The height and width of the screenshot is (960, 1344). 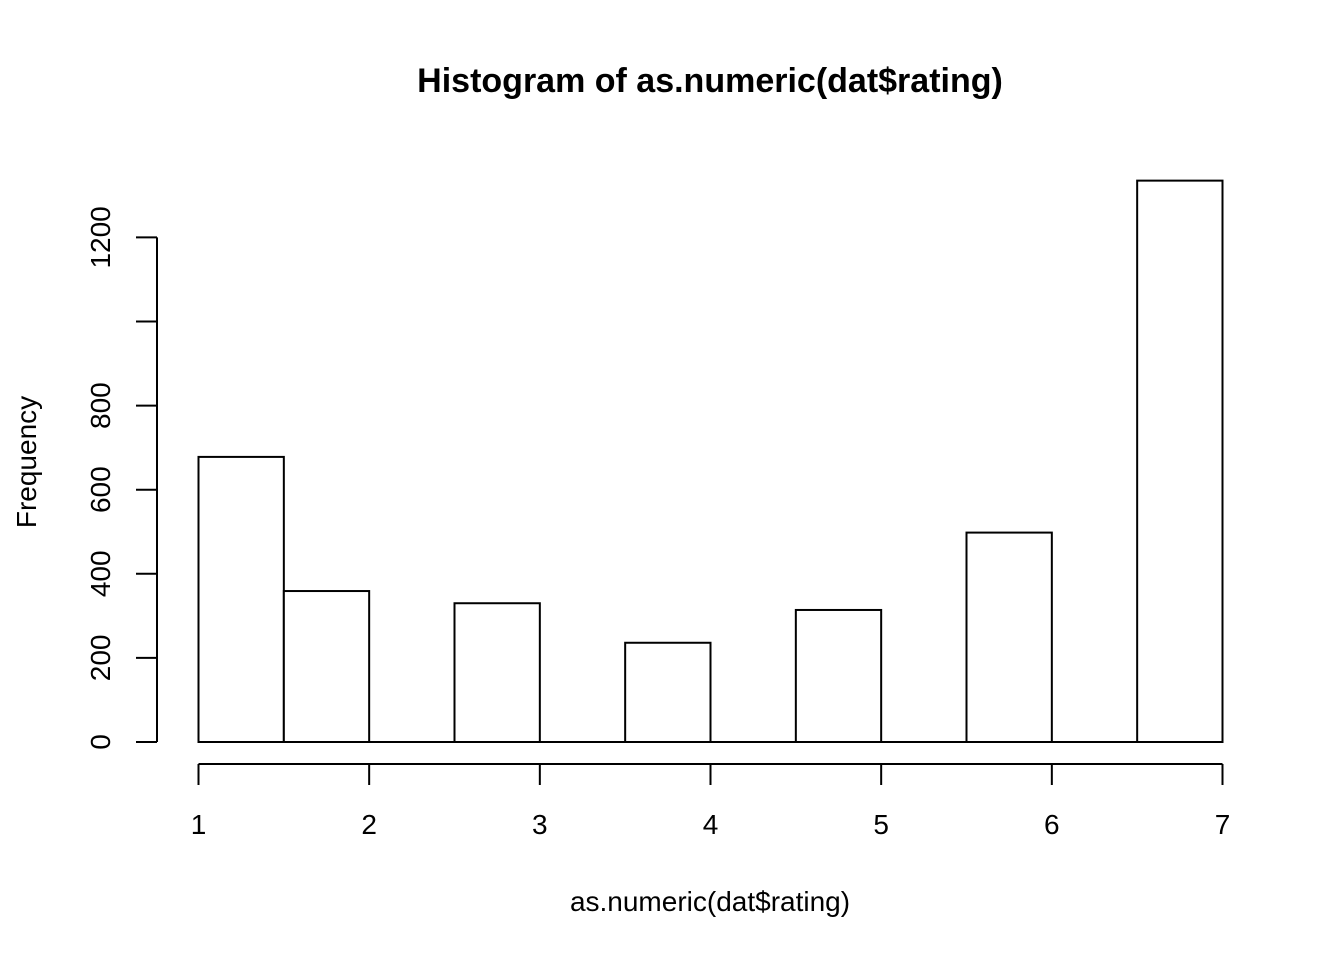 What do you see at coordinates (121, 478) in the screenshot?
I see `y-axis: 0 200 400 600 800 1200` at bounding box center [121, 478].